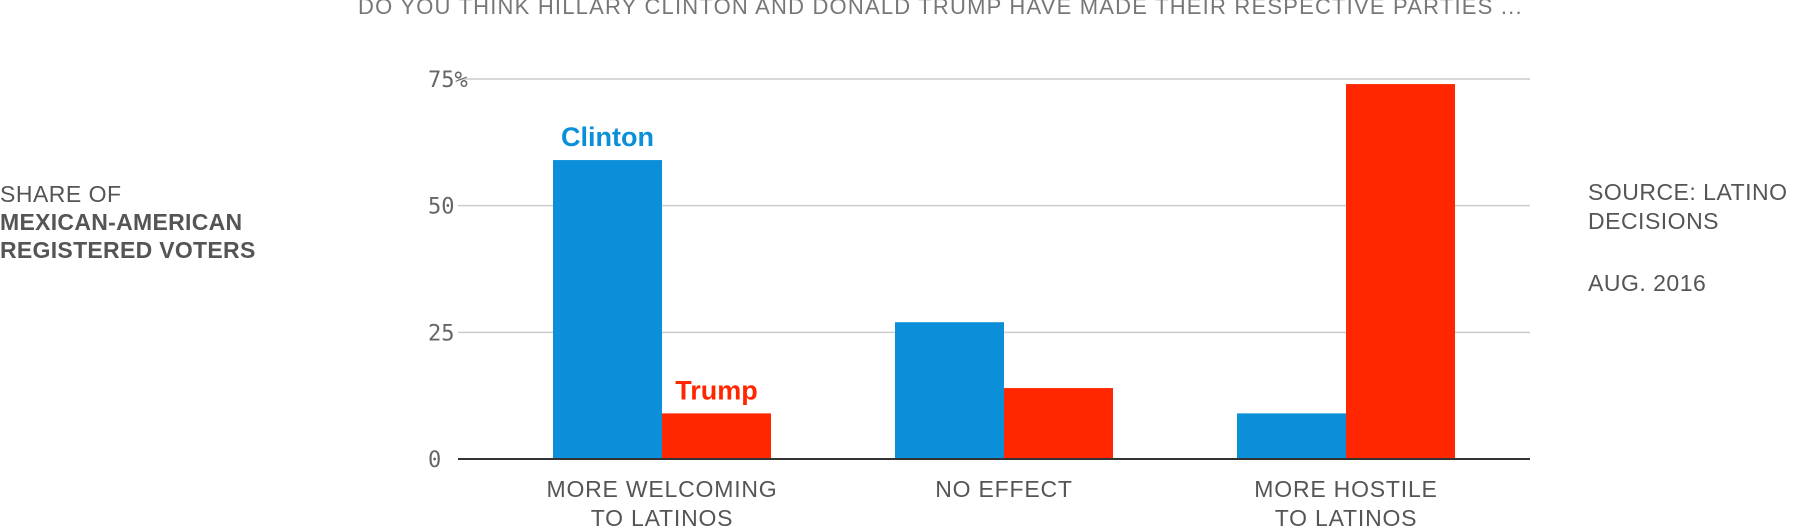  Describe the element at coordinates (61, 194) in the screenshot. I see `y-axis-label-line1: SHARE OF` at that location.